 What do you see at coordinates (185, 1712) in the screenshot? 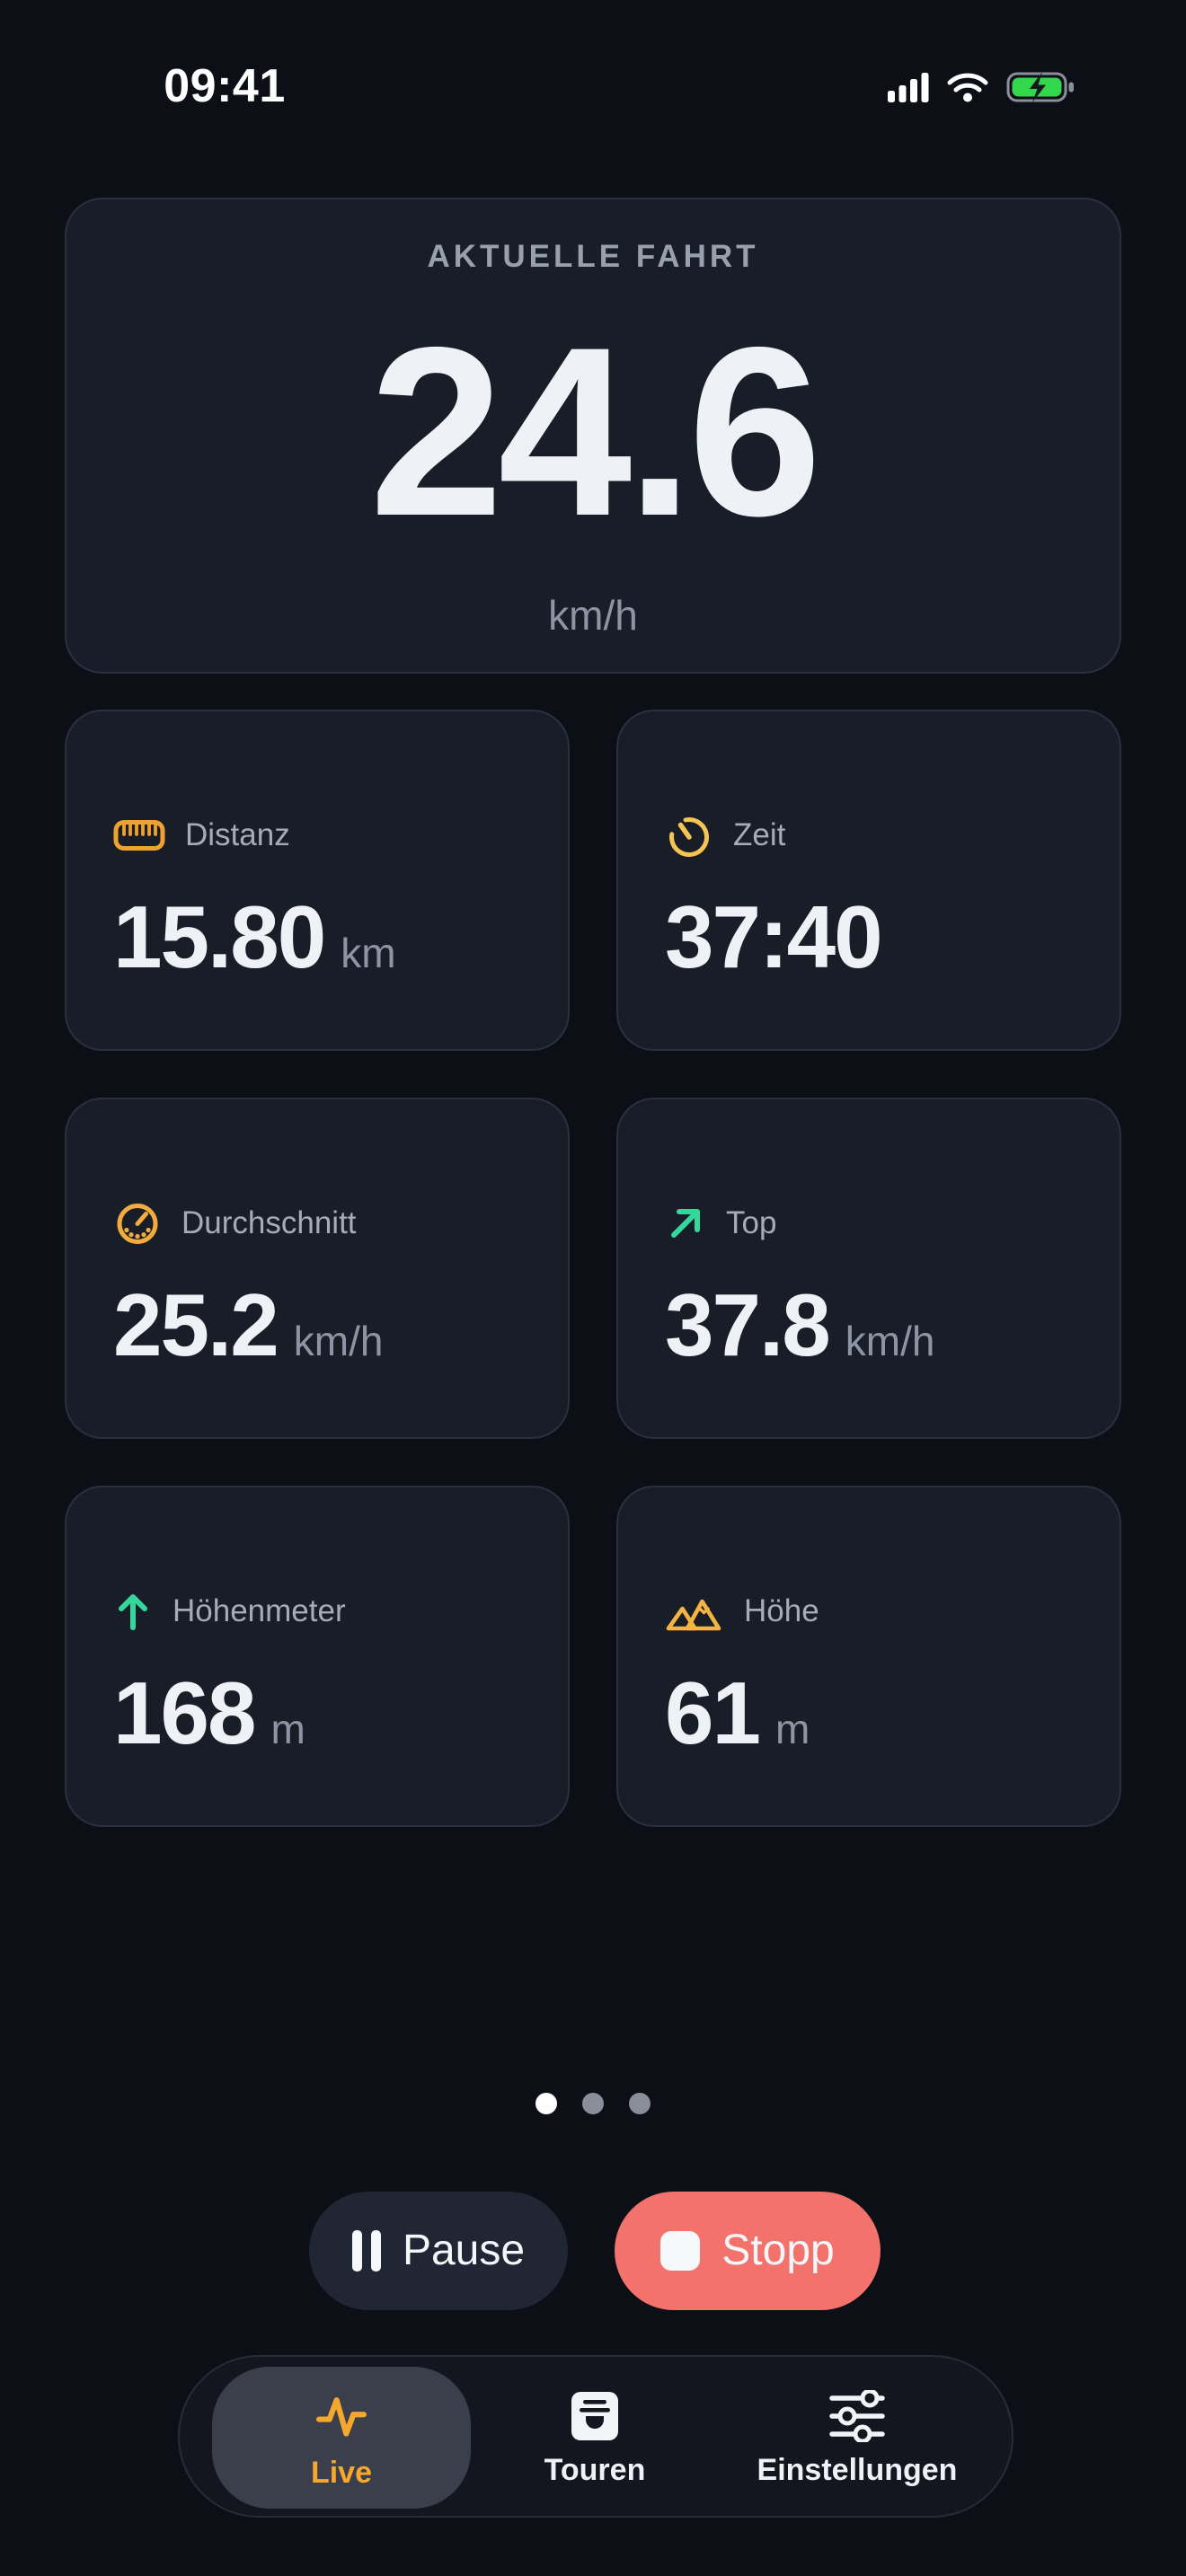
I see `stat-value: 168` at bounding box center [185, 1712].